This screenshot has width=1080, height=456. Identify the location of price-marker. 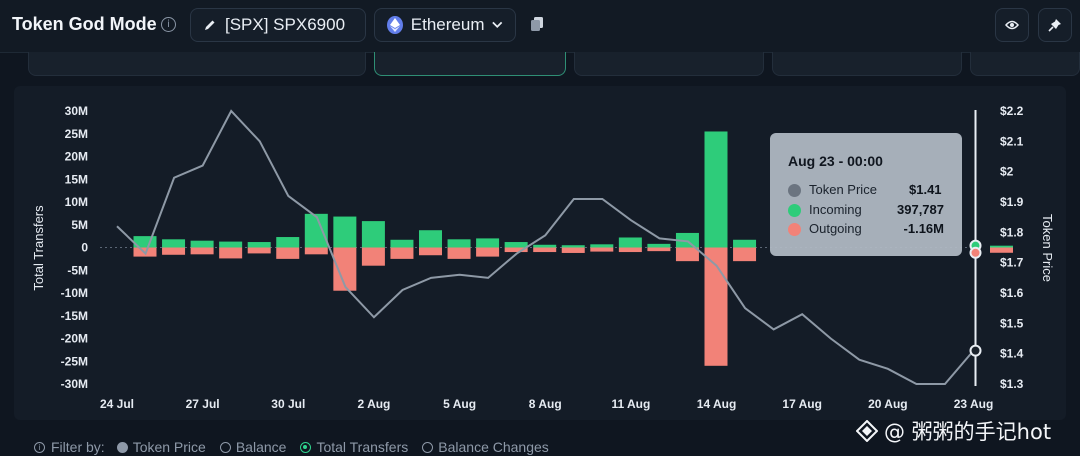
(975, 350).